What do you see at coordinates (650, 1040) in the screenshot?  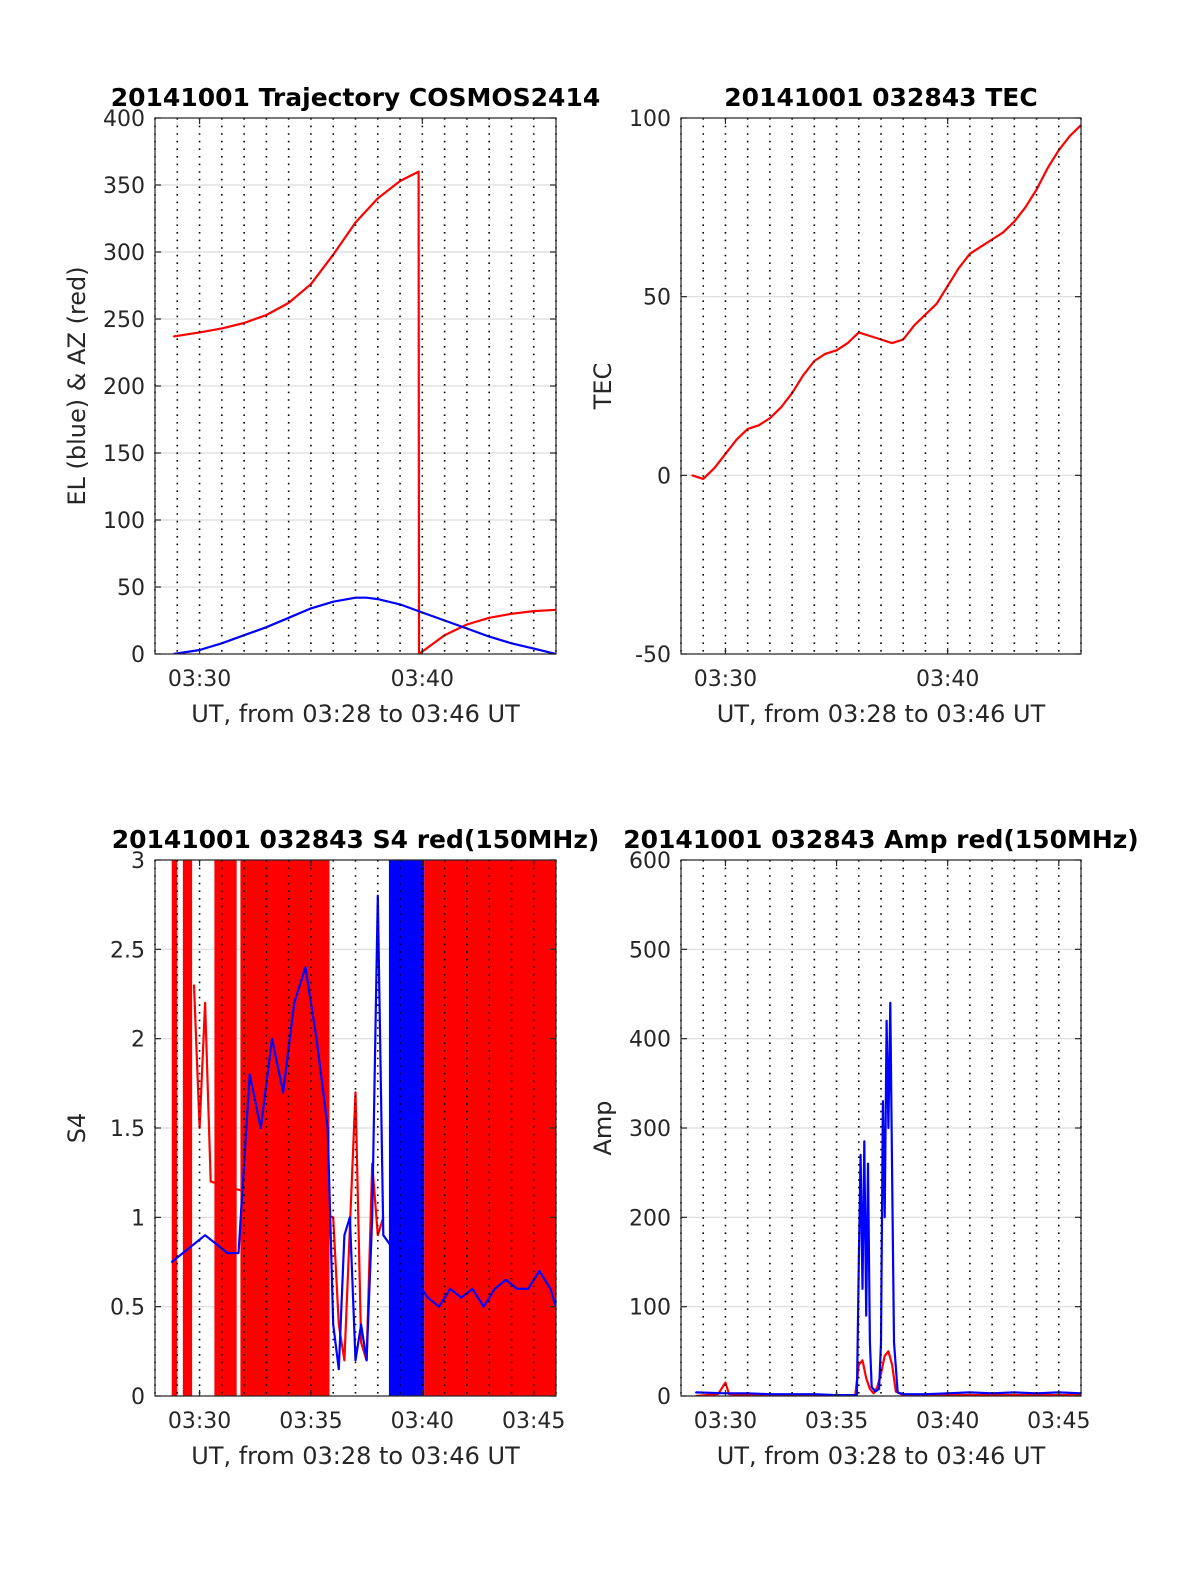 I see `y-tick-label: 400` at bounding box center [650, 1040].